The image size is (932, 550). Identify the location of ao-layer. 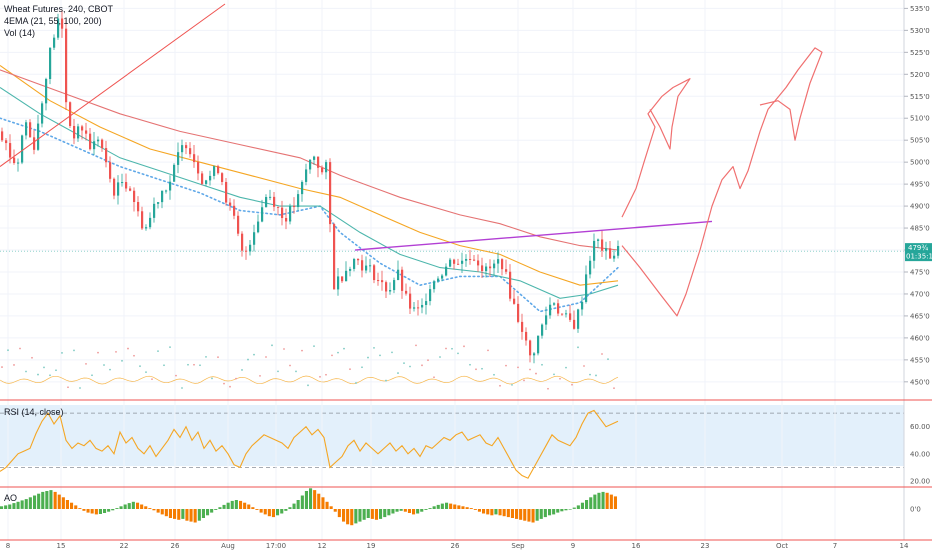
(308, 507).